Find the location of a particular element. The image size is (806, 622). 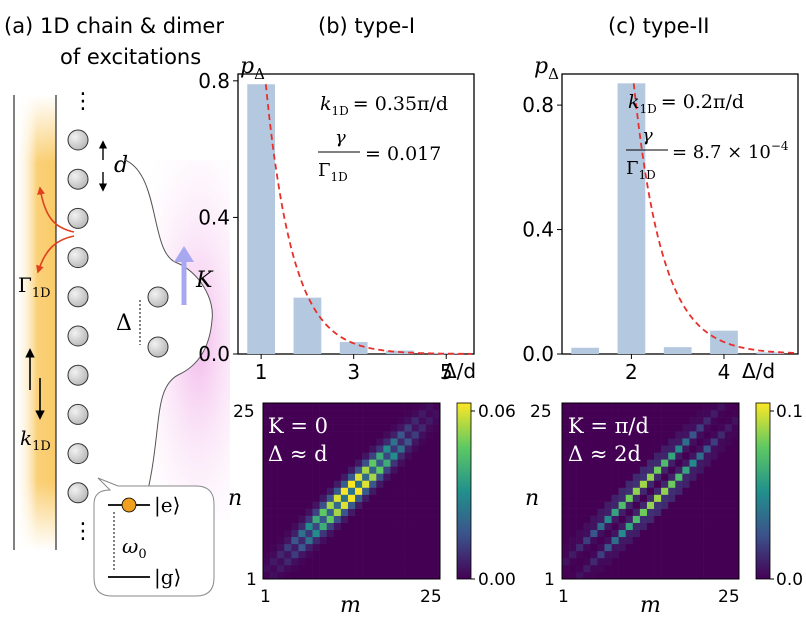

panel-c-heatmap-frame is located at coordinates (650, 491).